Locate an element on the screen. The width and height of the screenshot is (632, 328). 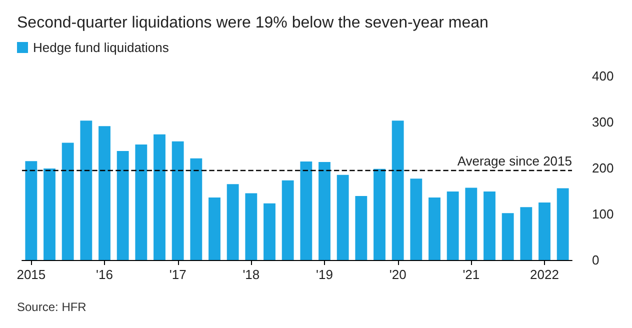
ref-line-label: Average since 2015 is located at coordinates (514, 160).